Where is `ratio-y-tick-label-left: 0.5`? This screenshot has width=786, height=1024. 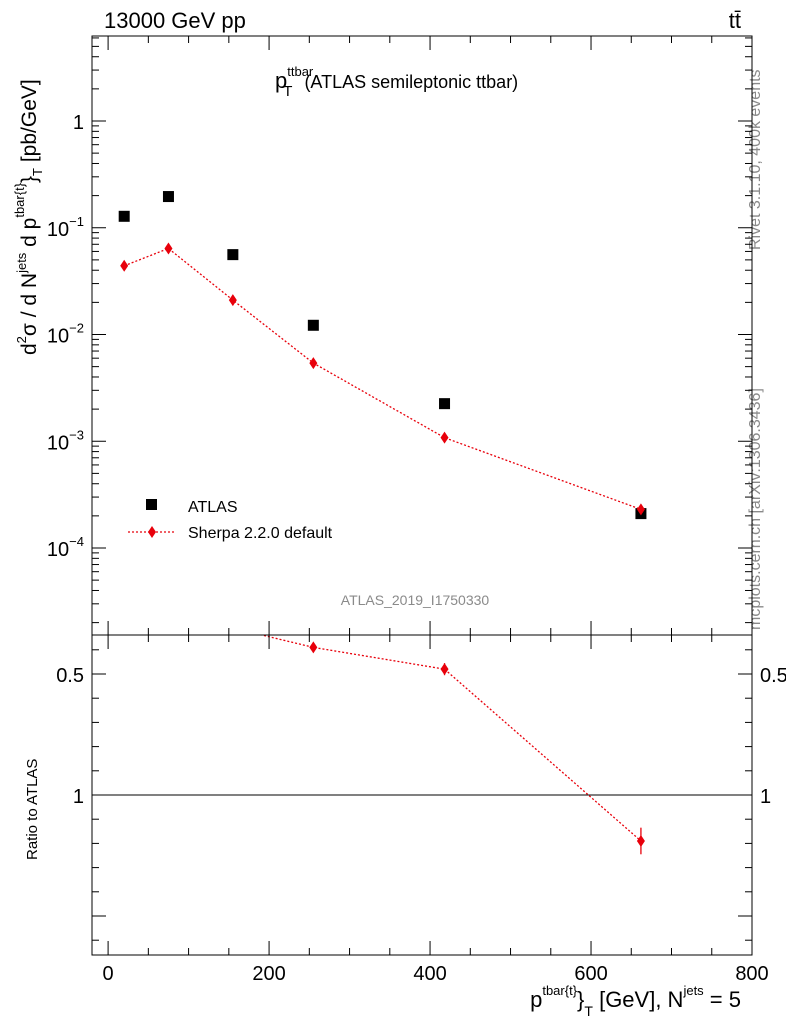
ratio-y-tick-label-left: 0.5 is located at coordinates (70, 676).